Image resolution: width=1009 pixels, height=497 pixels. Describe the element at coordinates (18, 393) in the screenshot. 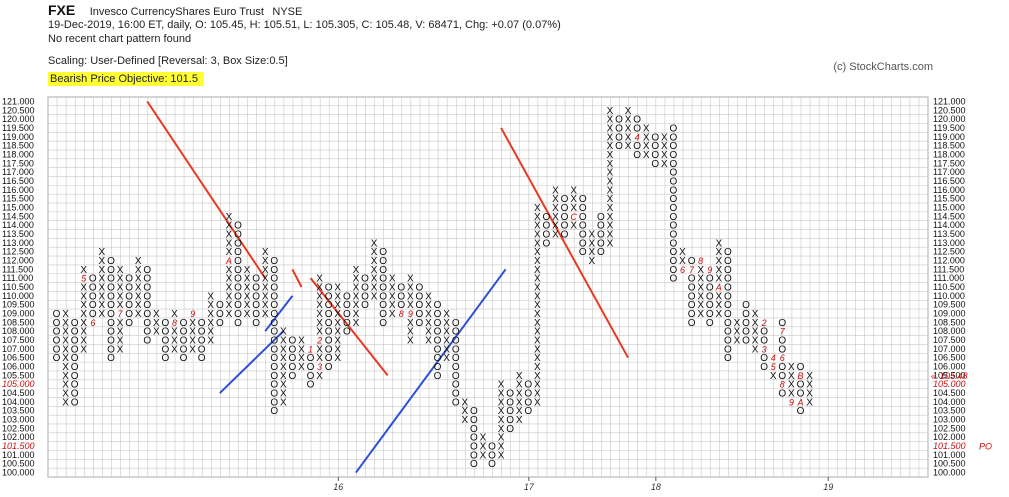

I see `y-tick-label: 104.500` at that location.